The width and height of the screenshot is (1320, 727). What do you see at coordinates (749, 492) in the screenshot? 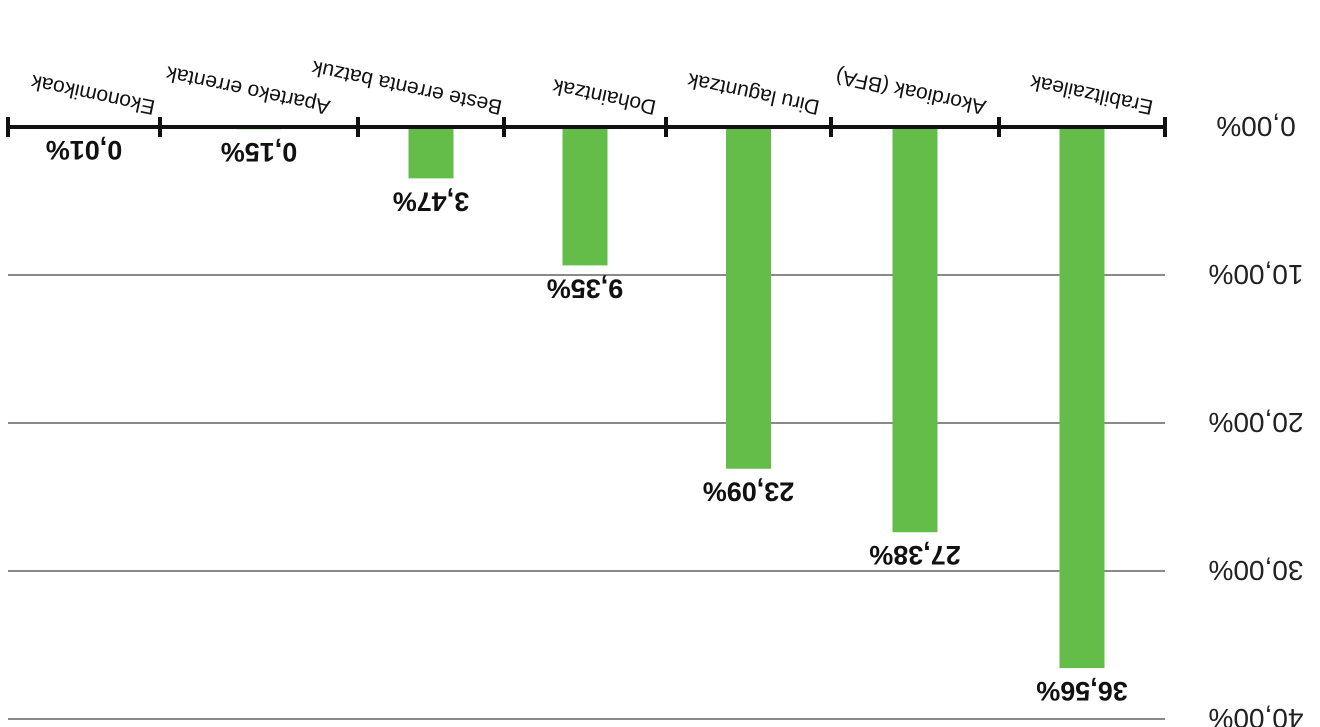
I see `data-label-5: 23,09%` at bounding box center [749, 492].